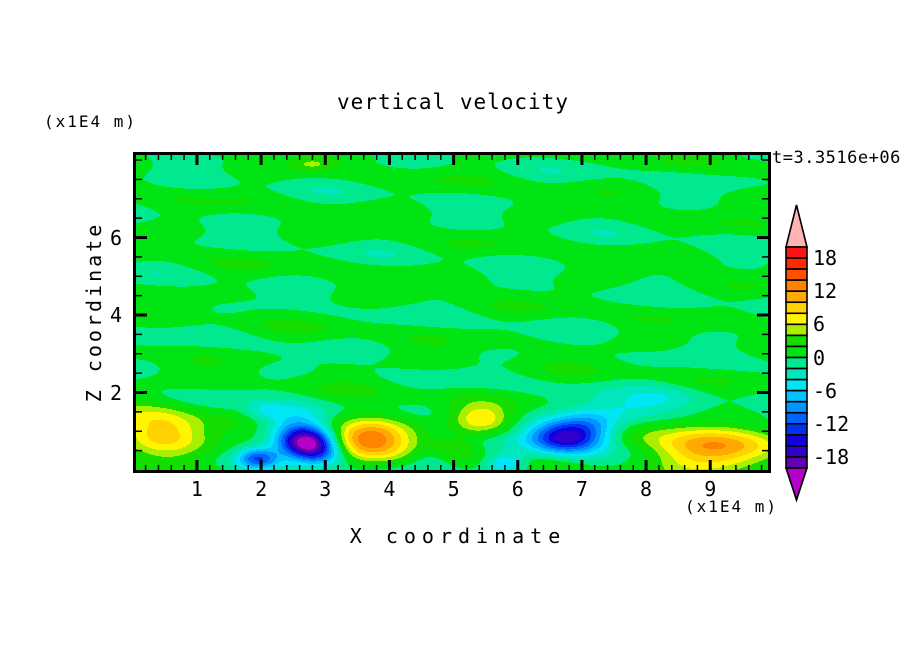 This screenshot has height=654, width=904. Describe the element at coordinates (325, 489) in the screenshot. I see `x-tick-label: 3` at that location.